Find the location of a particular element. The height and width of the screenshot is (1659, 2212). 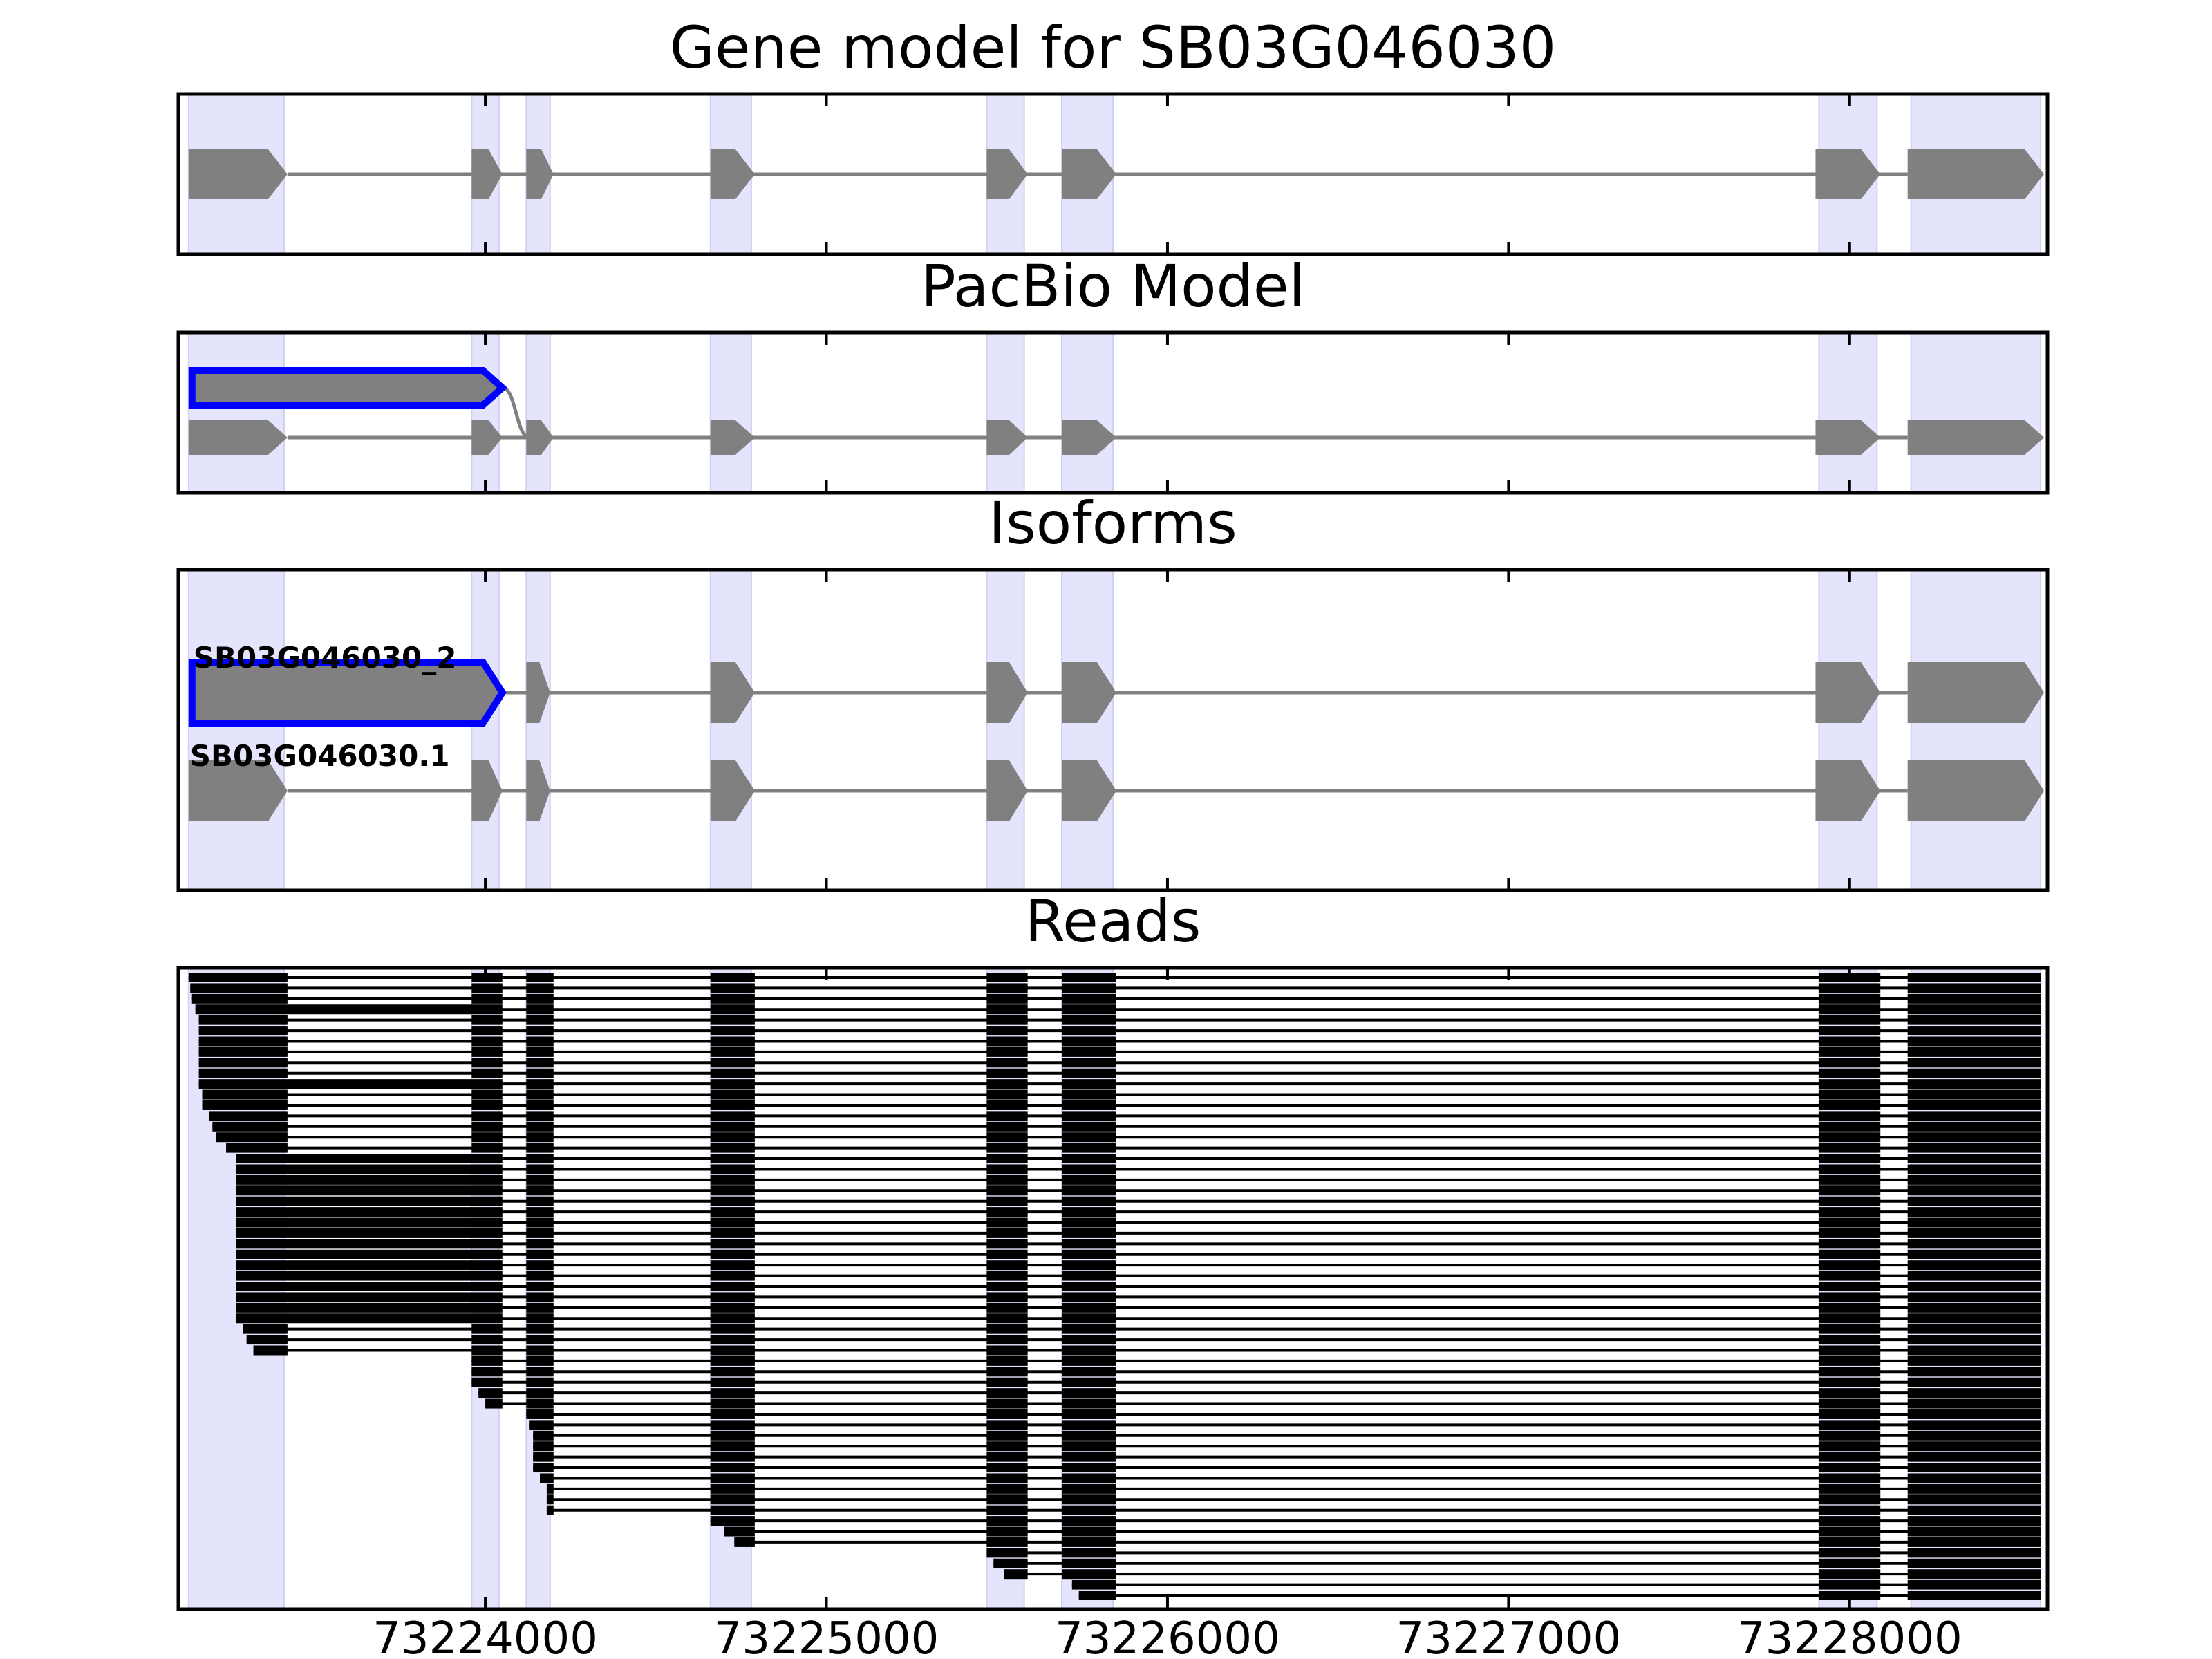

x-ticks is located at coordinates (1167, 174).